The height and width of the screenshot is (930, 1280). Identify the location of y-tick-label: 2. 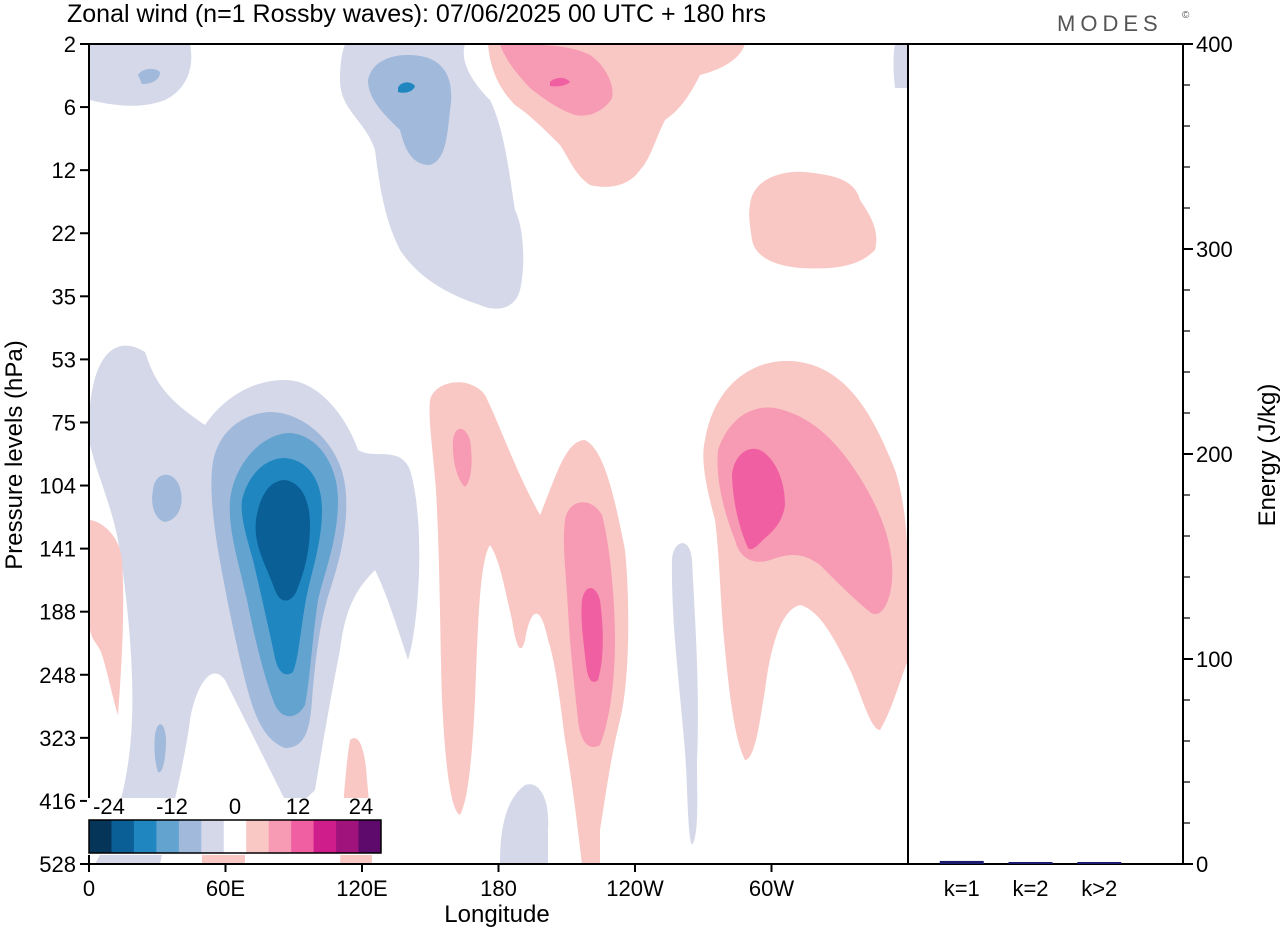
(70, 44).